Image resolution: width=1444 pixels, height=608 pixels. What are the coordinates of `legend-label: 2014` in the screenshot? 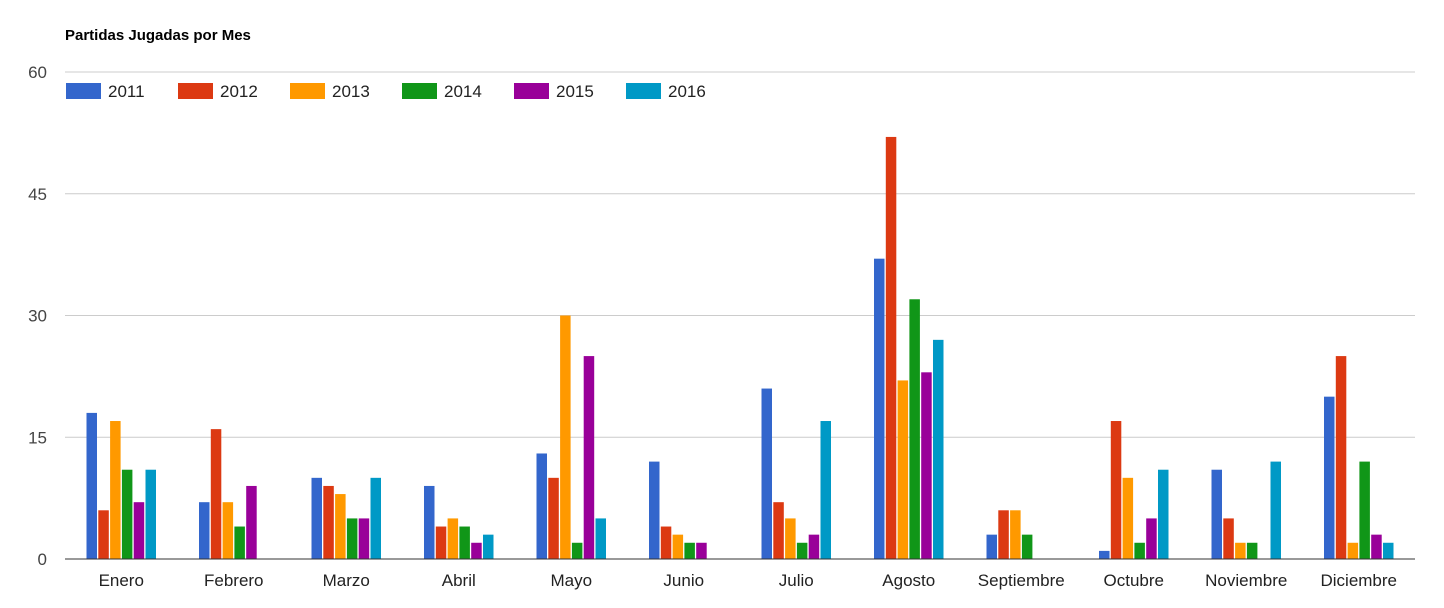 It's located at (463, 91).